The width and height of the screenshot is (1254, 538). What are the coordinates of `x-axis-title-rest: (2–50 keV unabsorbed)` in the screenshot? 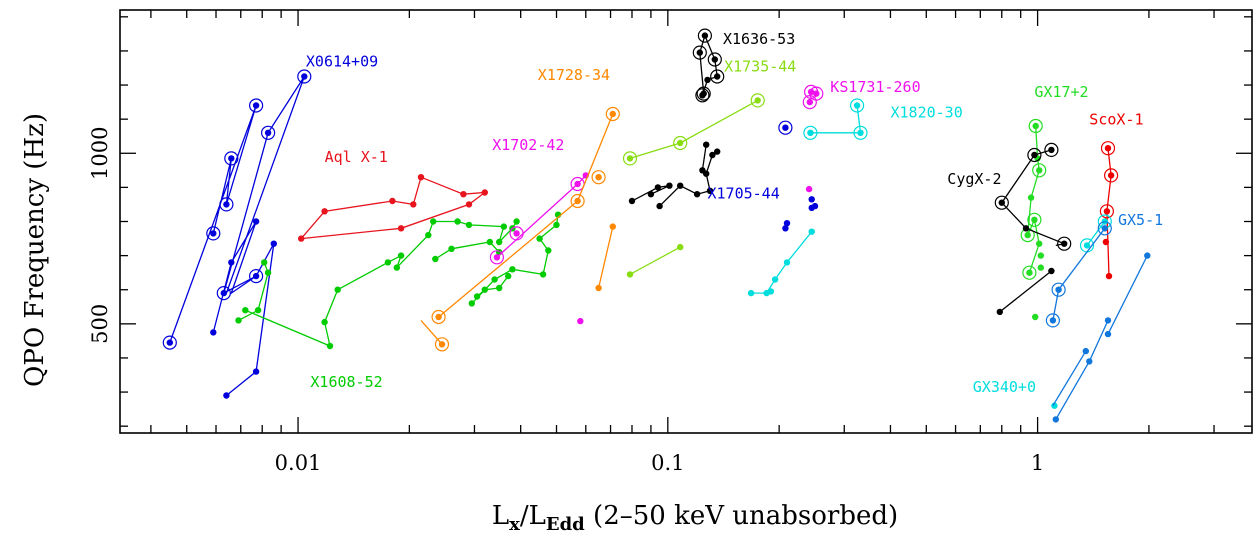 It's located at (741, 516).